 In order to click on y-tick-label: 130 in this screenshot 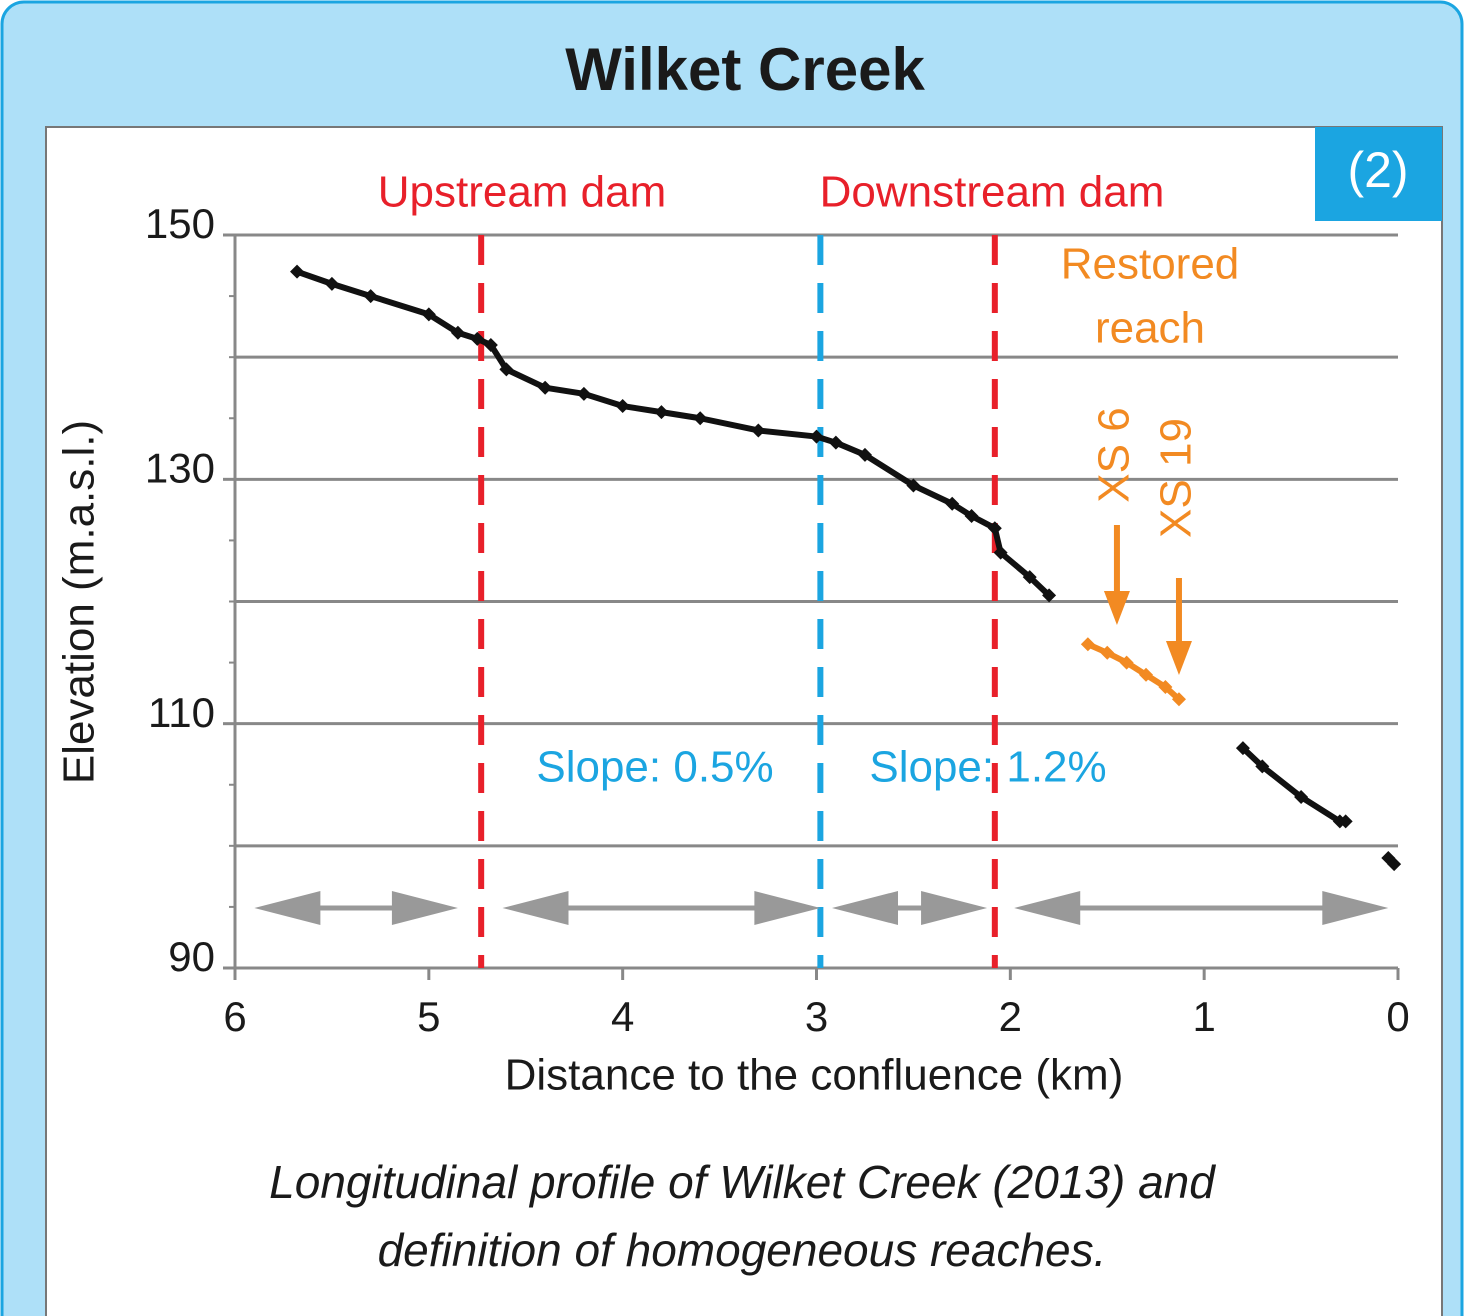, I will do `click(180, 467)`.